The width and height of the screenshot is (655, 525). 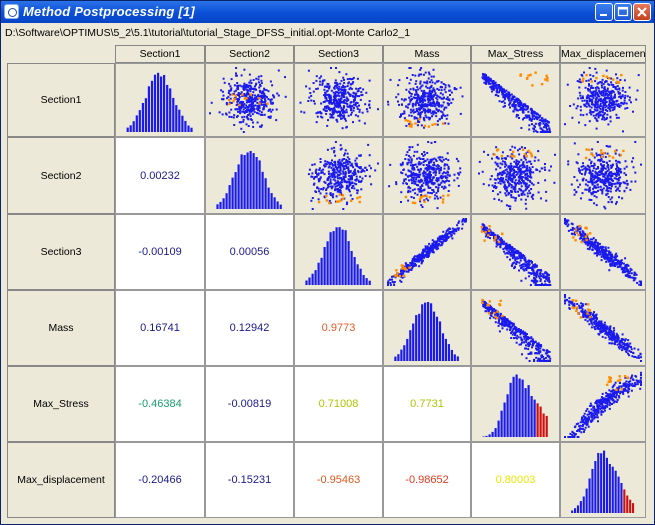 I want to click on correlation-cell: 0.00232, so click(x=160, y=175).